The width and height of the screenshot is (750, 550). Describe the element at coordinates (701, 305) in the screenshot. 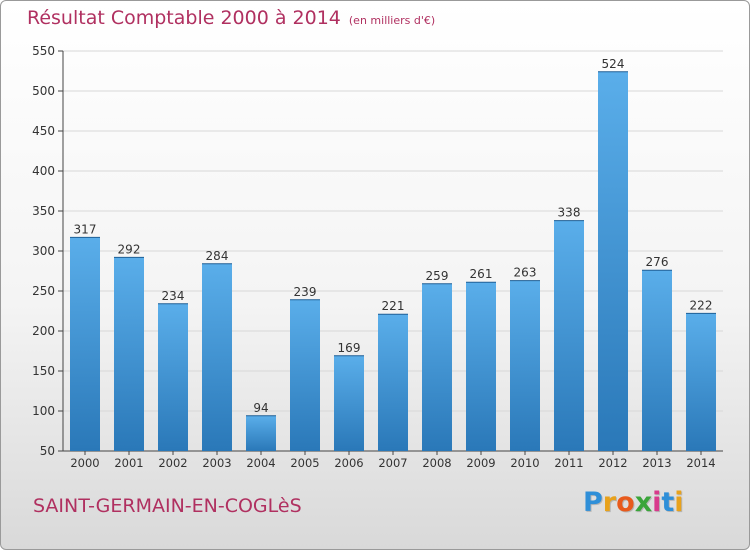

I see `data-label: 222` at that location.